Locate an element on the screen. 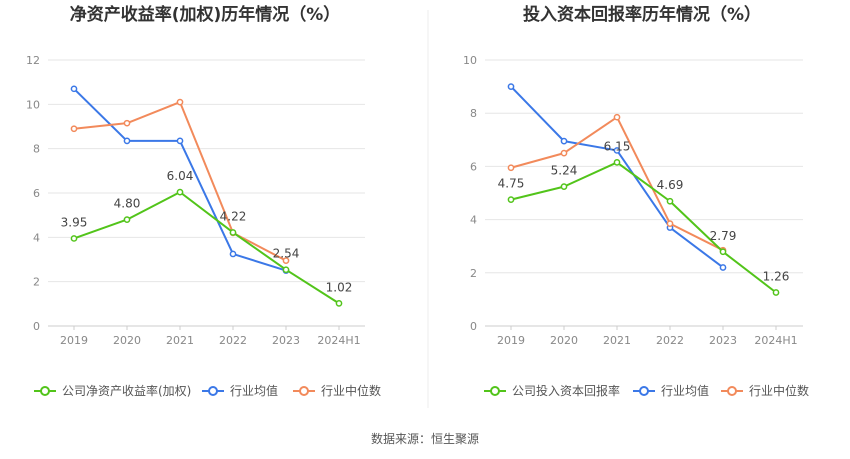 The height and width of the screenshot is (459, 850). roe-chart-title: 净资产收益率(加权)历年情况（%） is located at coordinates (205, 14).